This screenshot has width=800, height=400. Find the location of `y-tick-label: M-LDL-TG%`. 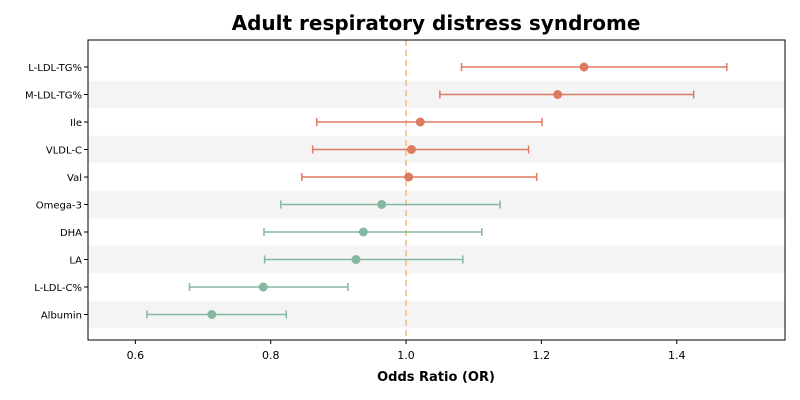

y-tick-label: M-LDL-TG% is located at coordinates (53, 96).